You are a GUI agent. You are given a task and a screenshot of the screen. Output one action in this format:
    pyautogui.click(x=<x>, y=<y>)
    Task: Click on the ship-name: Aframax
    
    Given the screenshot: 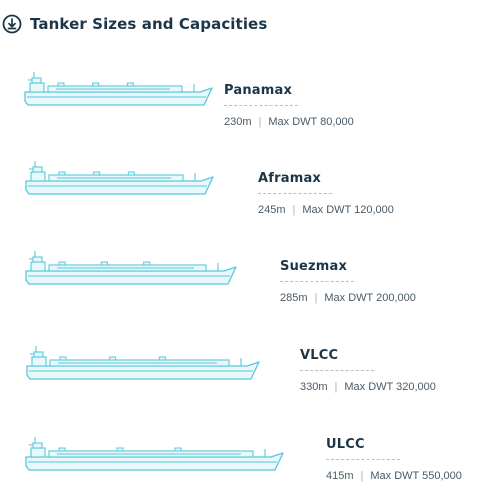 What is the action you would take?
    pyautogui.click(x=290, y=178)
    